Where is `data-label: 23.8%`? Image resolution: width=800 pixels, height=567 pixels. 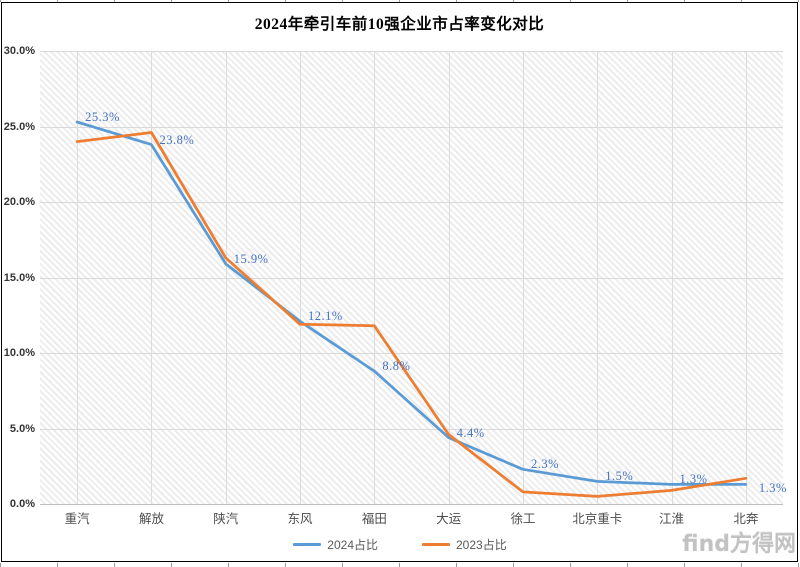
data-label: 23.8% is located at coordinates (177, 139).